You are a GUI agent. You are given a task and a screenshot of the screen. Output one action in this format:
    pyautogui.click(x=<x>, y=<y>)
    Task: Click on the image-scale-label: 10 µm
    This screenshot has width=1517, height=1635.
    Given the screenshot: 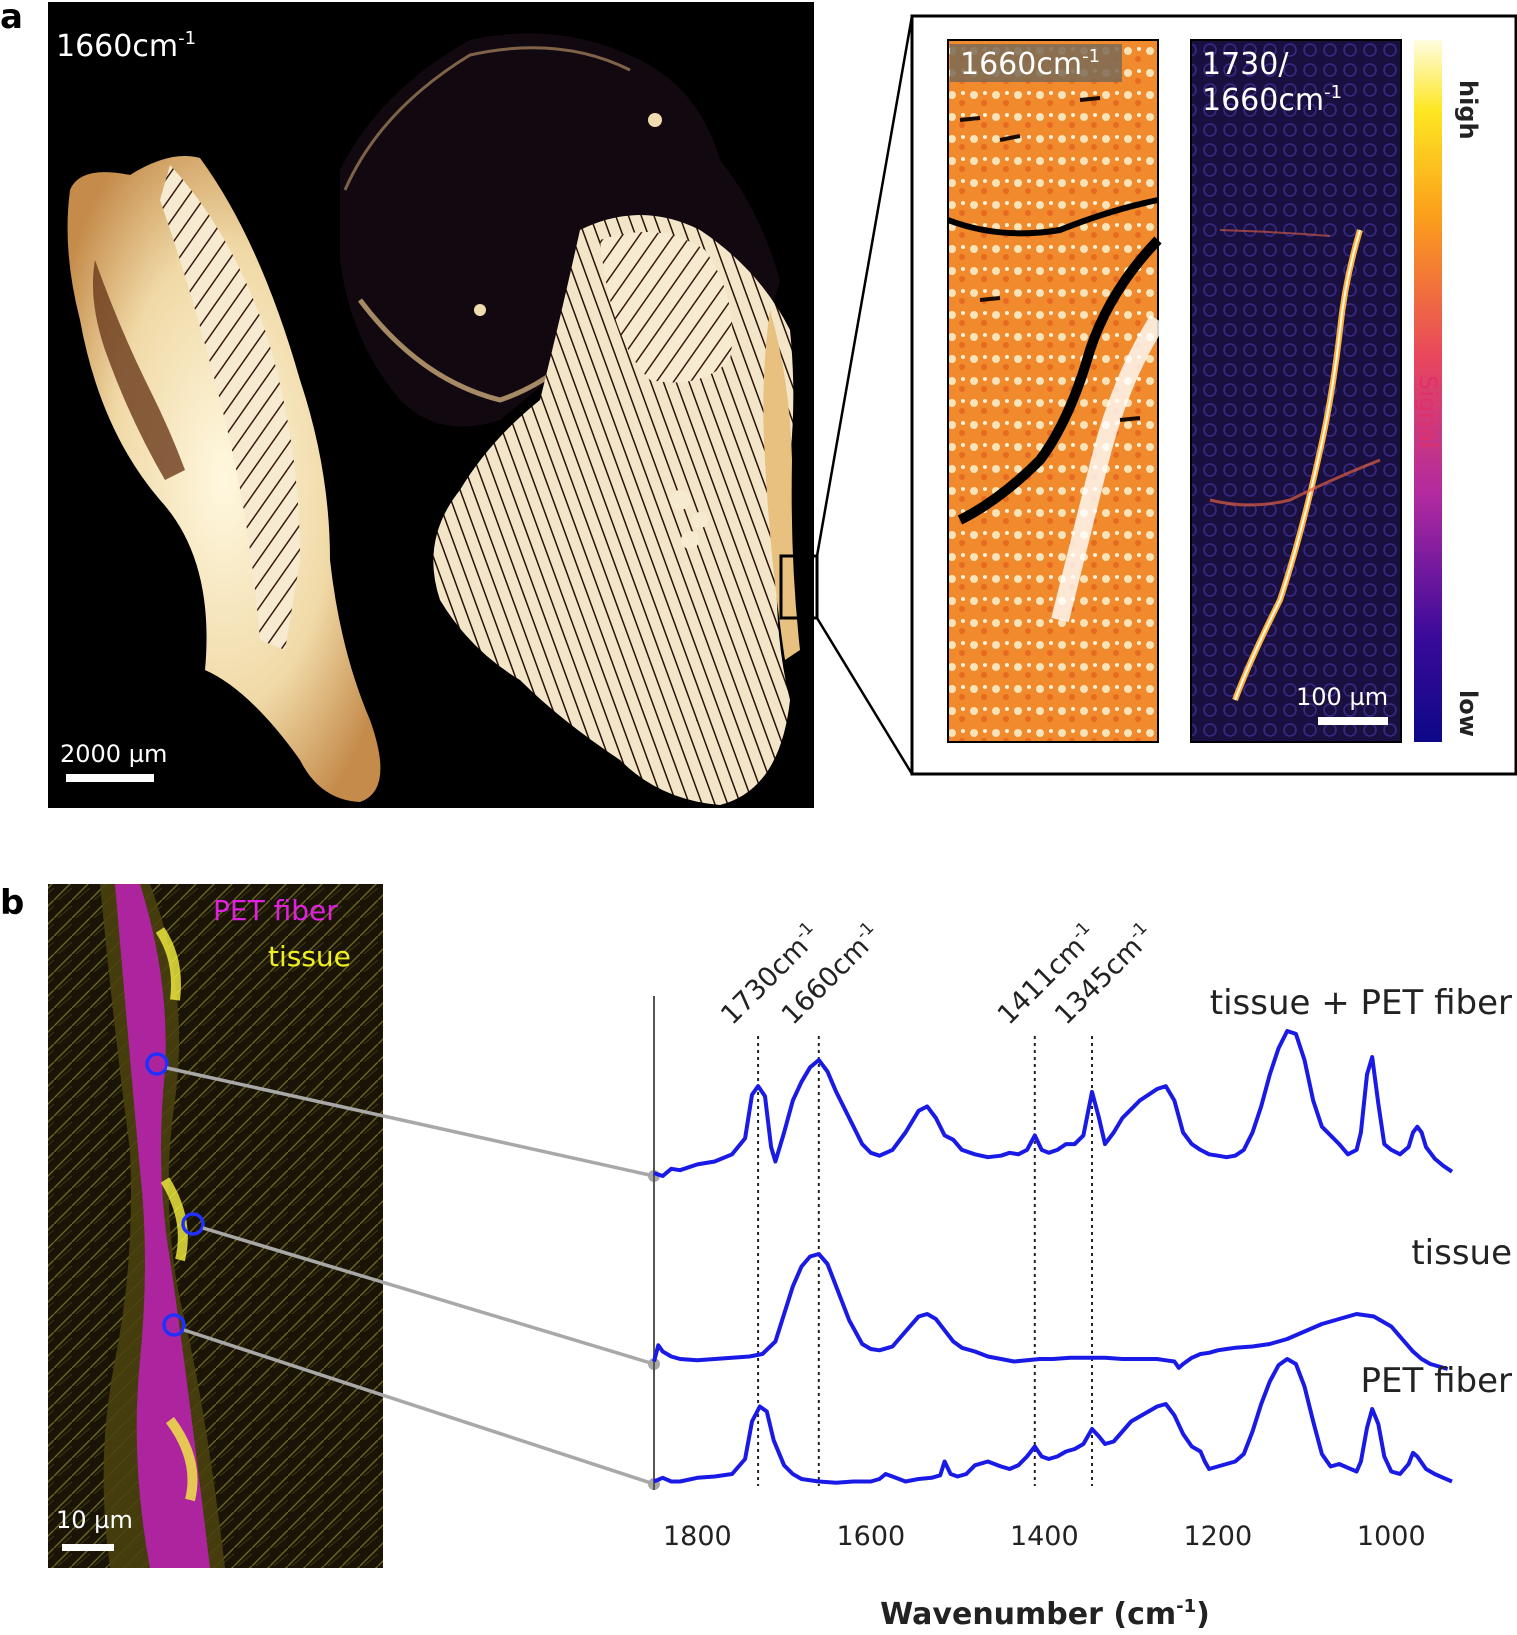 What is the action you would take?
    pyautogui.click(x=94, y=1520)
    